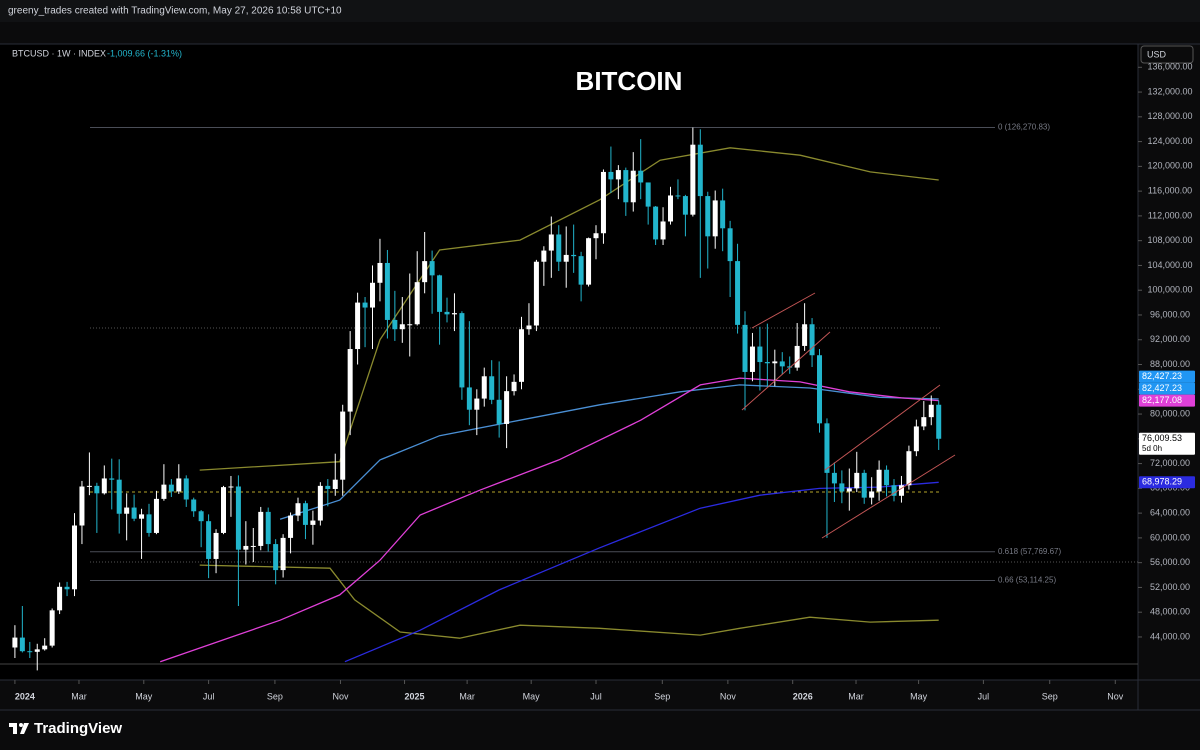 The width and height of the screenshot is (1200, 750). Describe the element at coordinates (1170, 587) in the screenshot. I see `y-tick-label: 52,000.00` at that location.